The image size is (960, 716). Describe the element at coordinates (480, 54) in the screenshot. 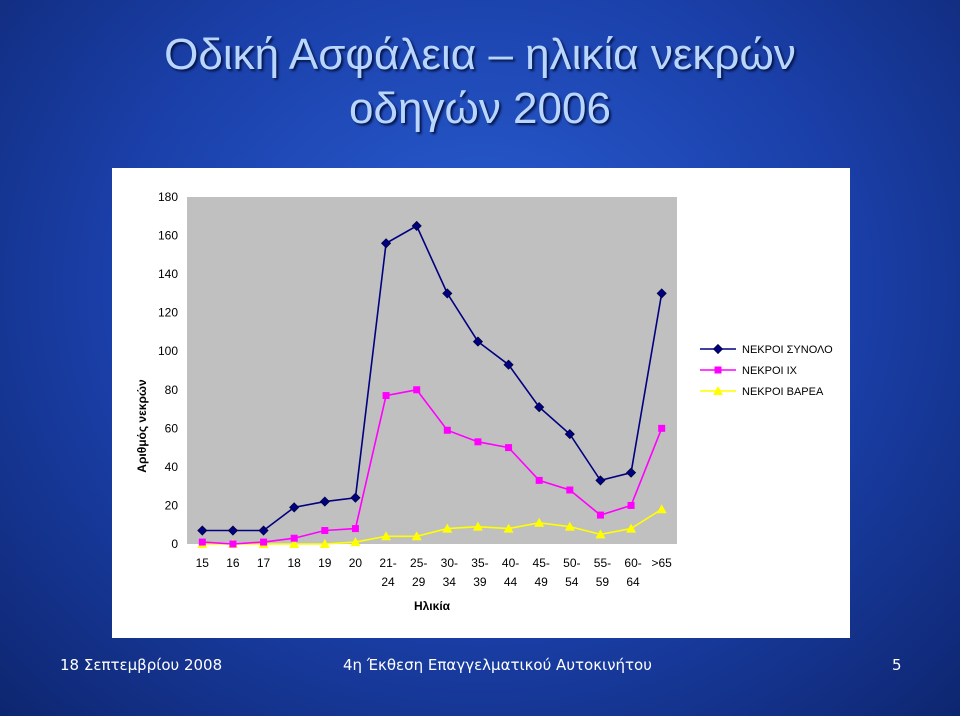

I see `slide-title-line1: Οδική Ασφάλεια – ηλικία νεκρών` at that location.